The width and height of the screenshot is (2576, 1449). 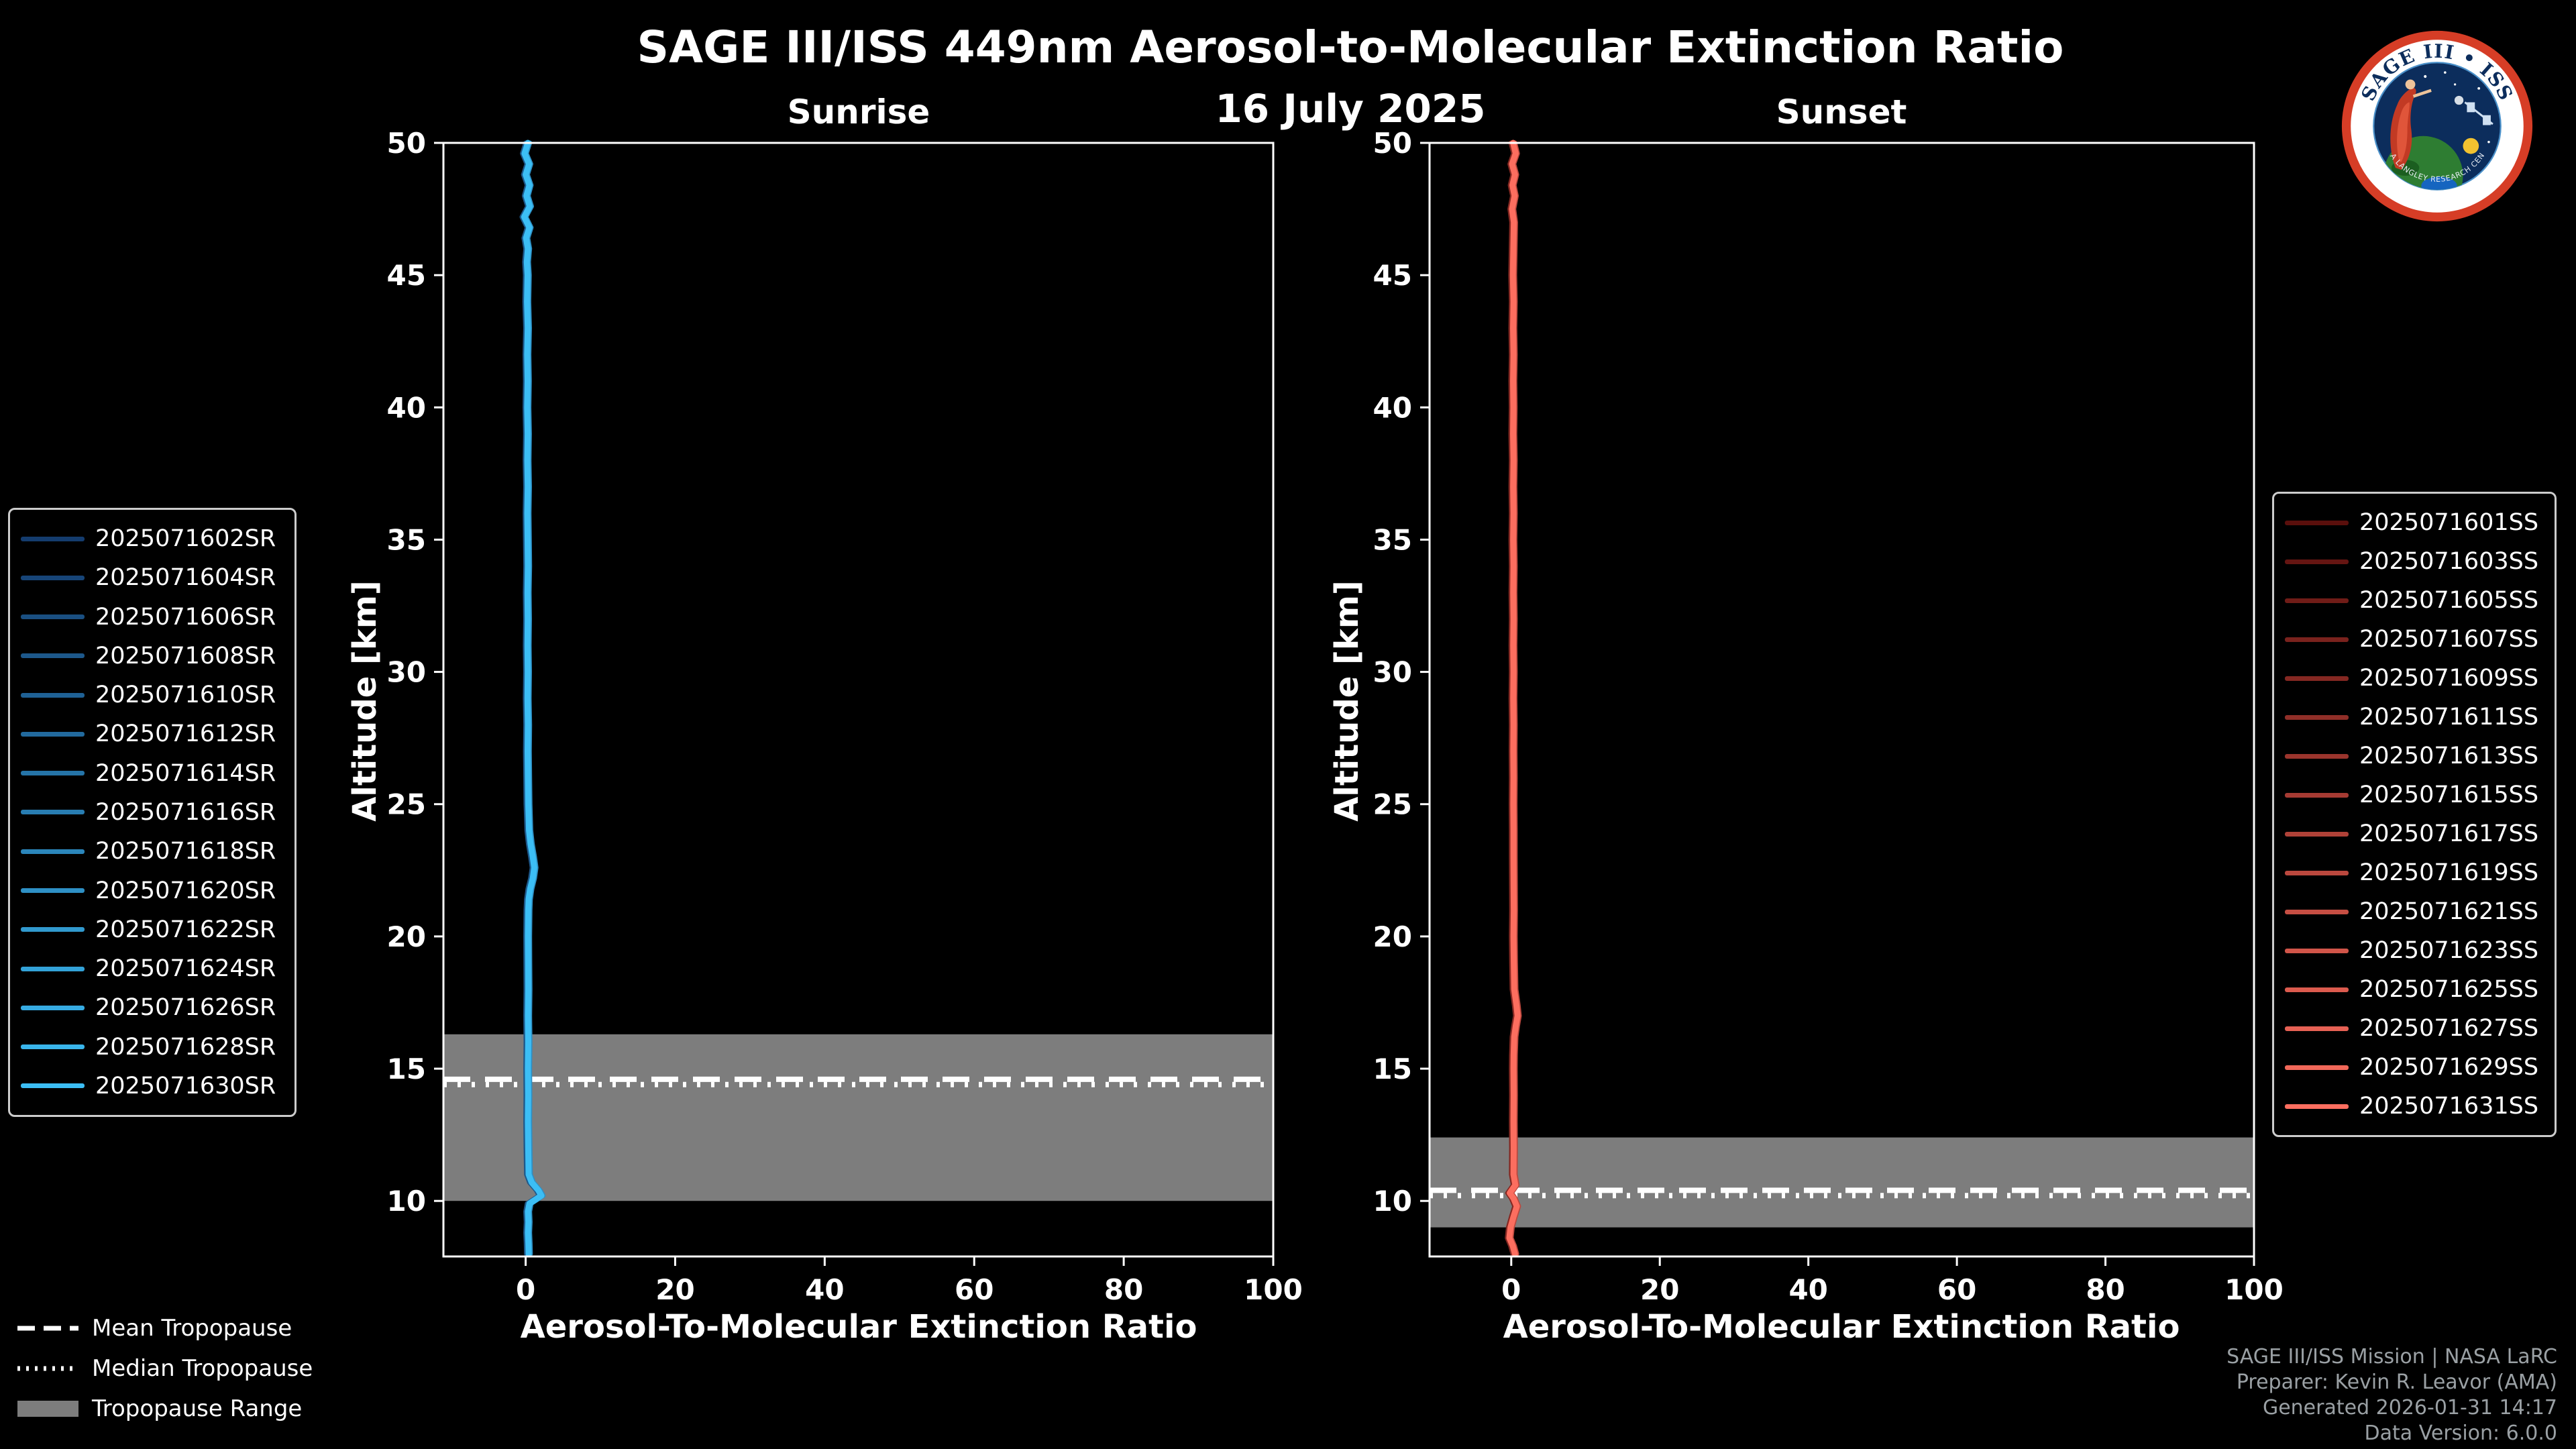 I want to click on mean-tropopause-dashed-line-icon, so click(x=47, y=1328).